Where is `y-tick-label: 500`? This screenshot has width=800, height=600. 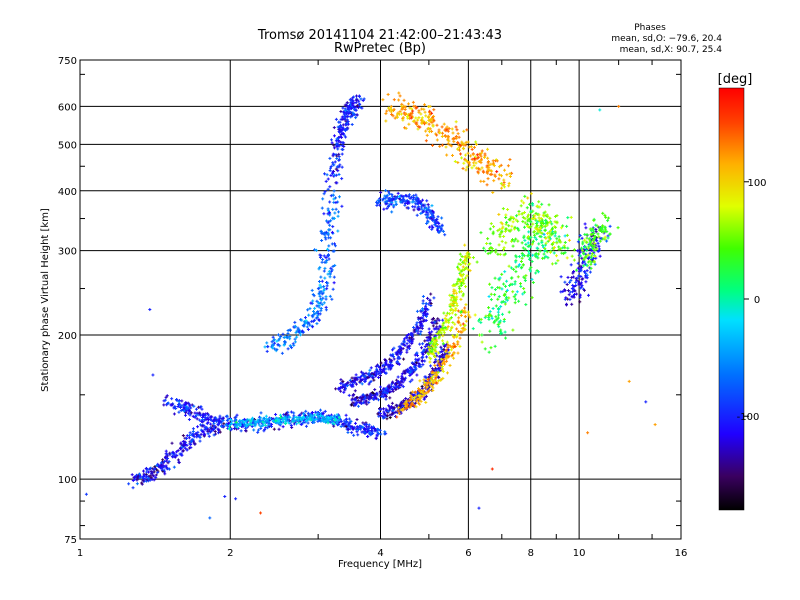
y-tick-label: 500 is located at coordinates (67, 145).